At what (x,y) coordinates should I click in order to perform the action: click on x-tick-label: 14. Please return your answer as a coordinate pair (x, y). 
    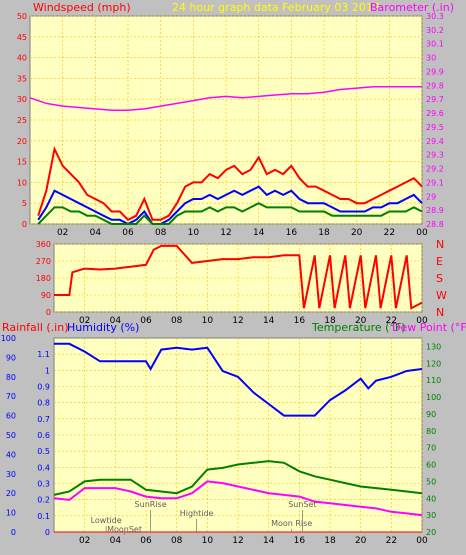
    Looking at the image, I should click on (269, 321).